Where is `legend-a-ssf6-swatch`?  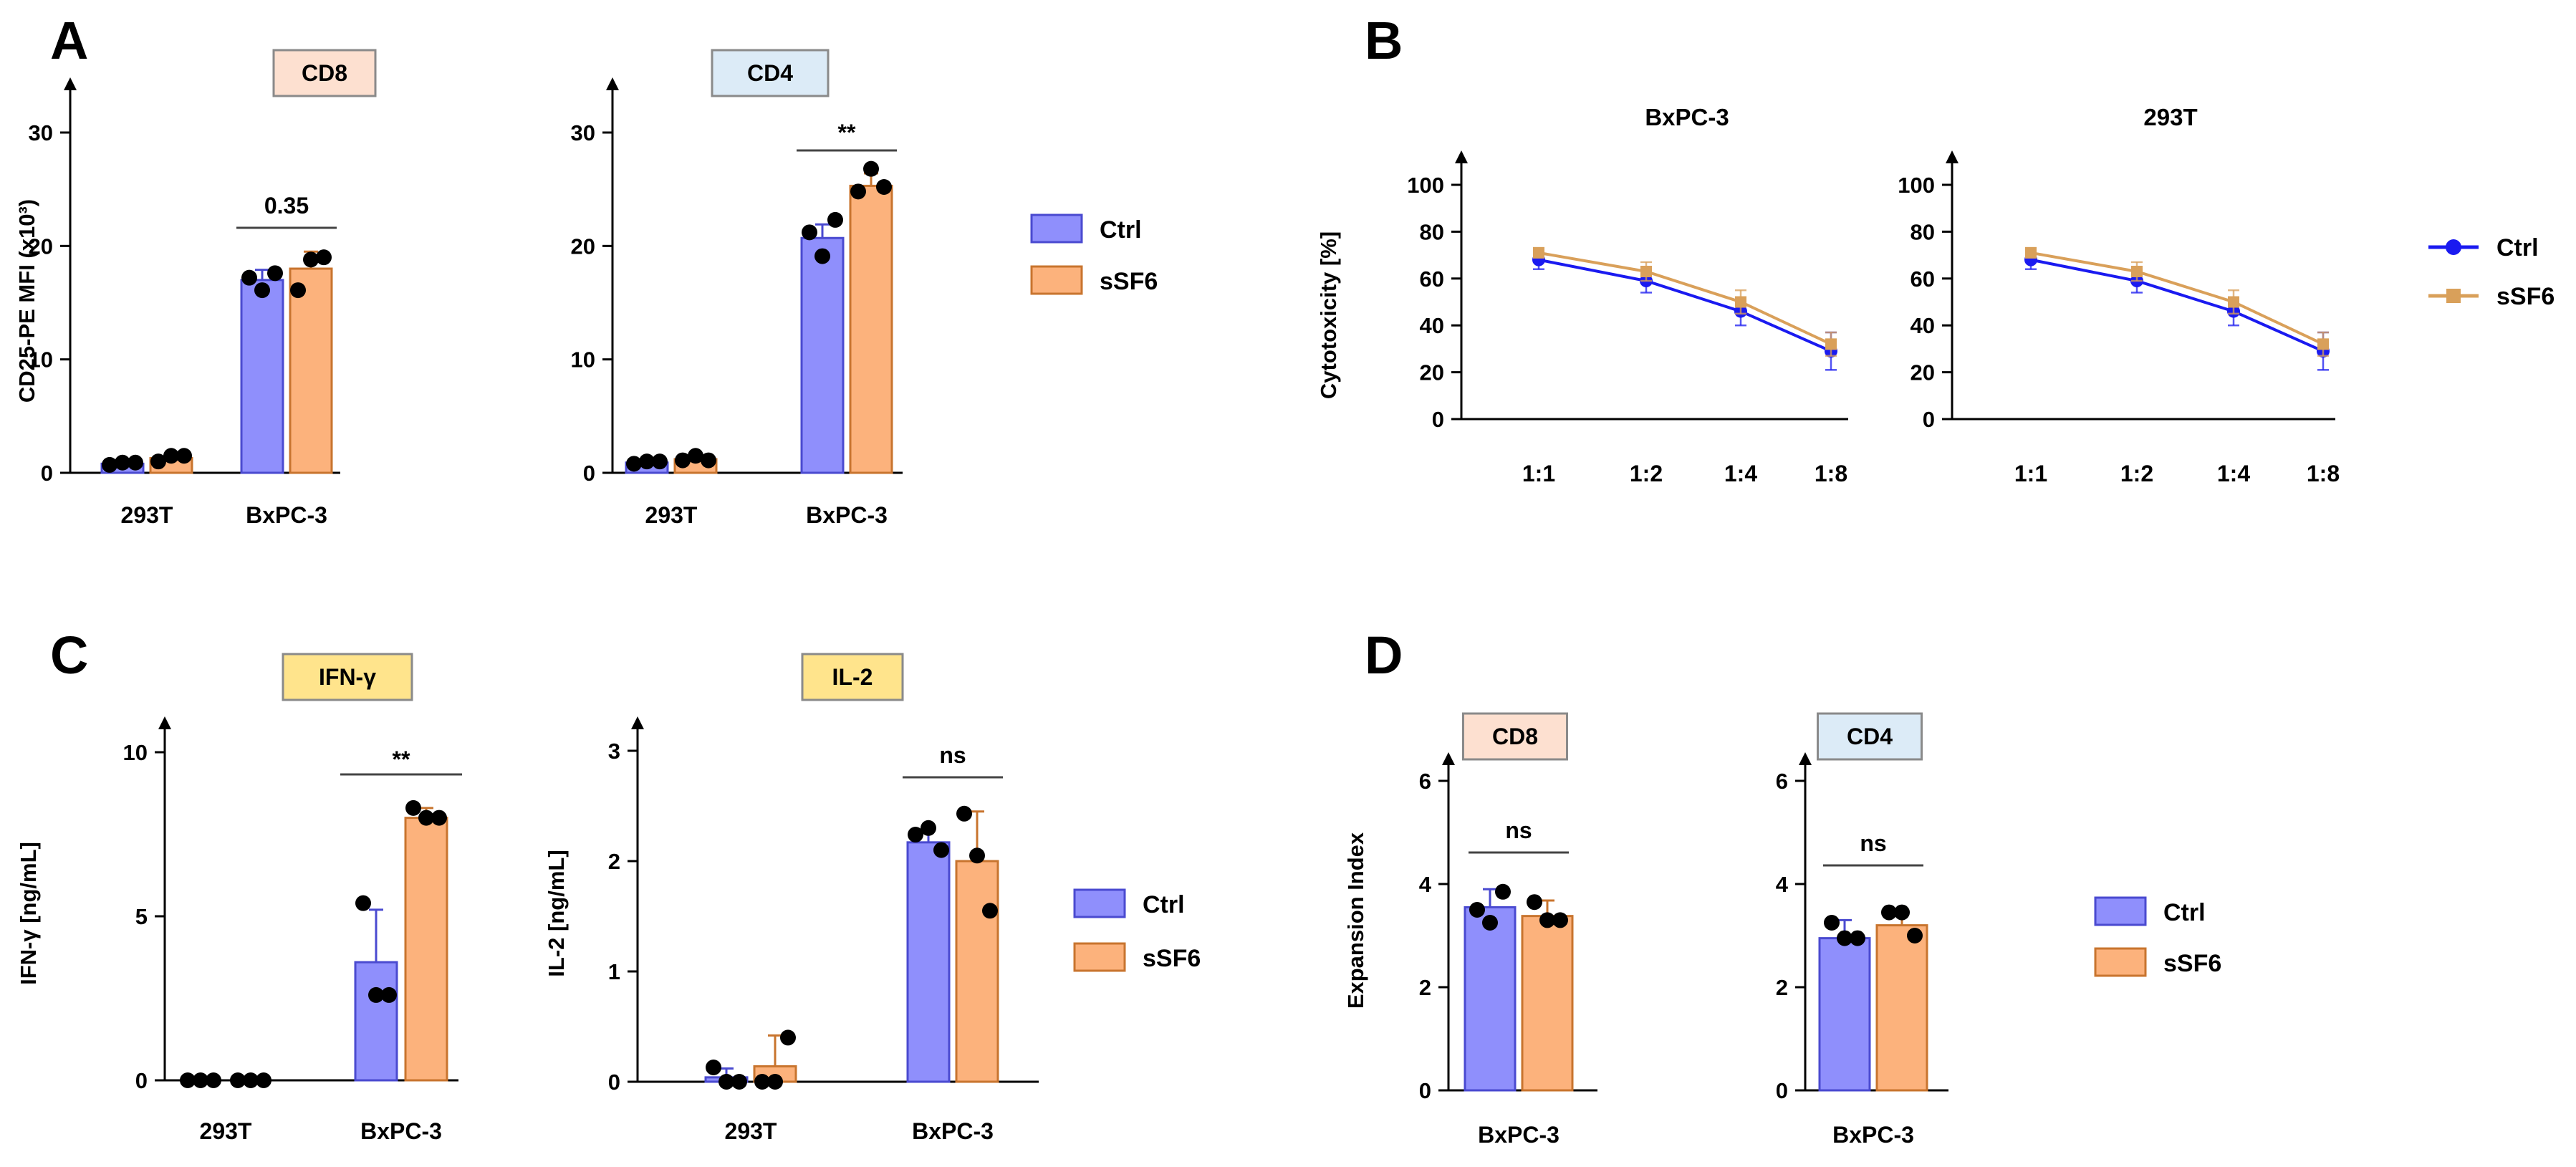
legend-a-ssf6-swatch is located at coordinates (1056, 280).